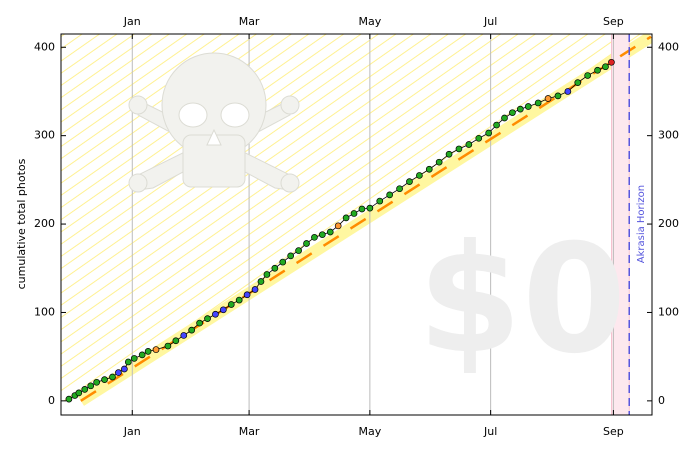 The image size is (696, 453). What do you see at coordinates (668, 311) in the screenshot?
I see `y-tick-label-right: 100` at bounding box center [668, 311].